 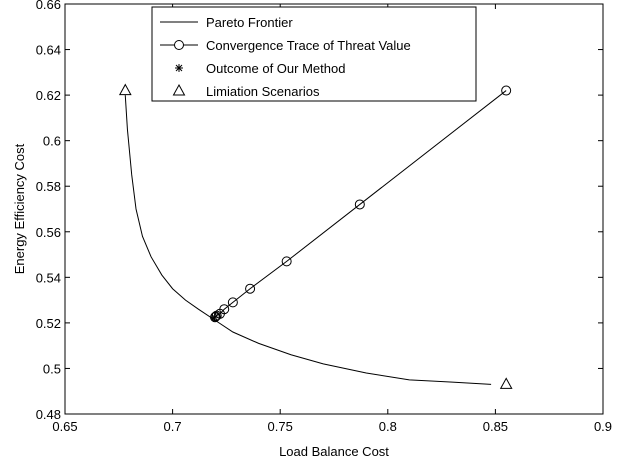 What do you see at coordinates (48, 277) in the screenshot?
I see `y-tick-label: 0.54` at bounding box center [48, 277].